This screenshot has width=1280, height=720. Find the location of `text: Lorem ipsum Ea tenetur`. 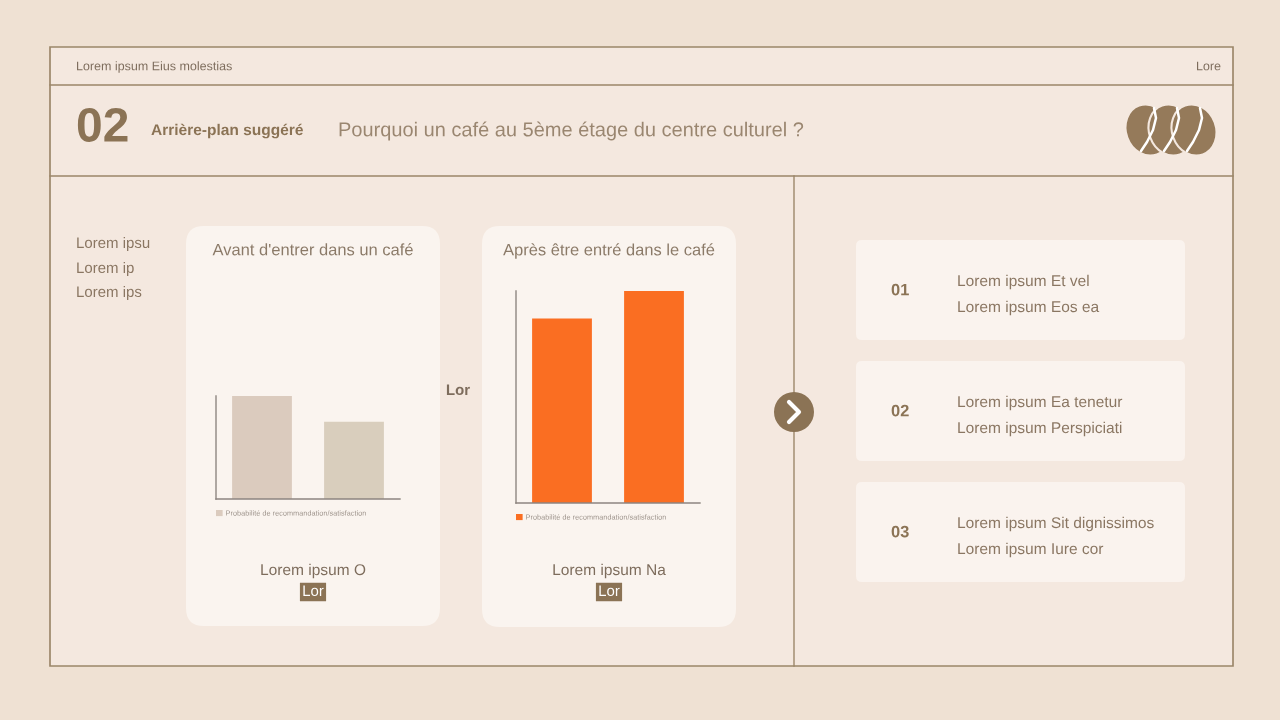

text: Lorem ipsum Ea tenetur is located at coordinates (1040, 403).